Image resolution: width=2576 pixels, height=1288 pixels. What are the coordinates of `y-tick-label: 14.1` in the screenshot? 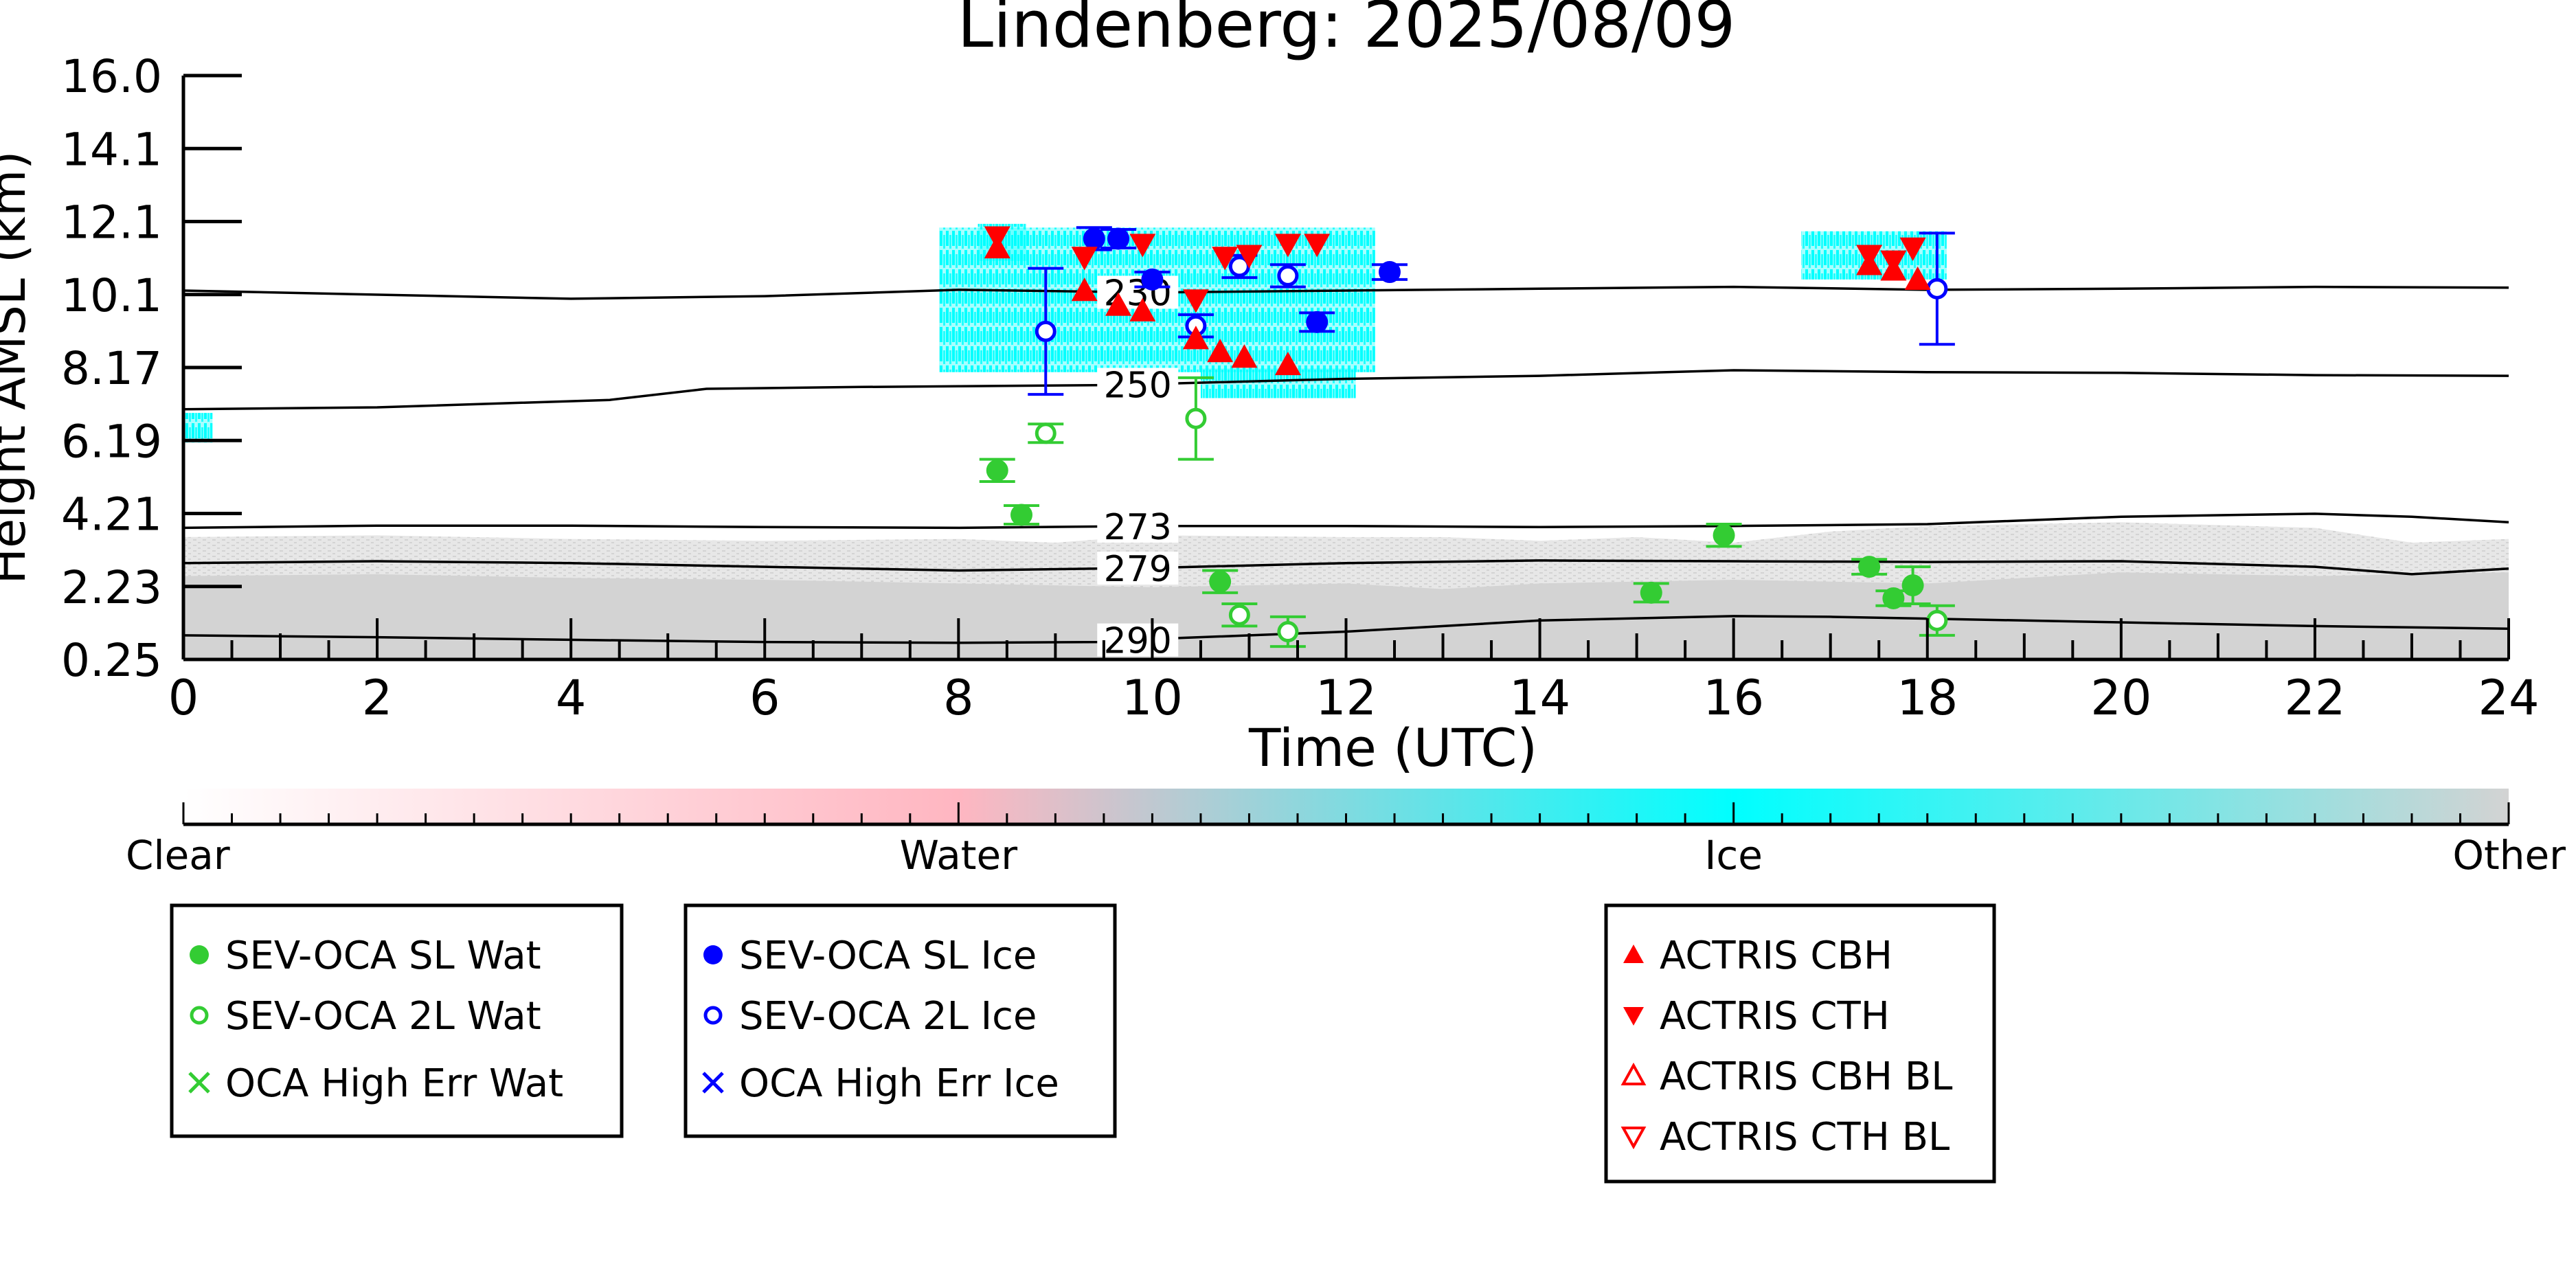 It's located at (111, 149).